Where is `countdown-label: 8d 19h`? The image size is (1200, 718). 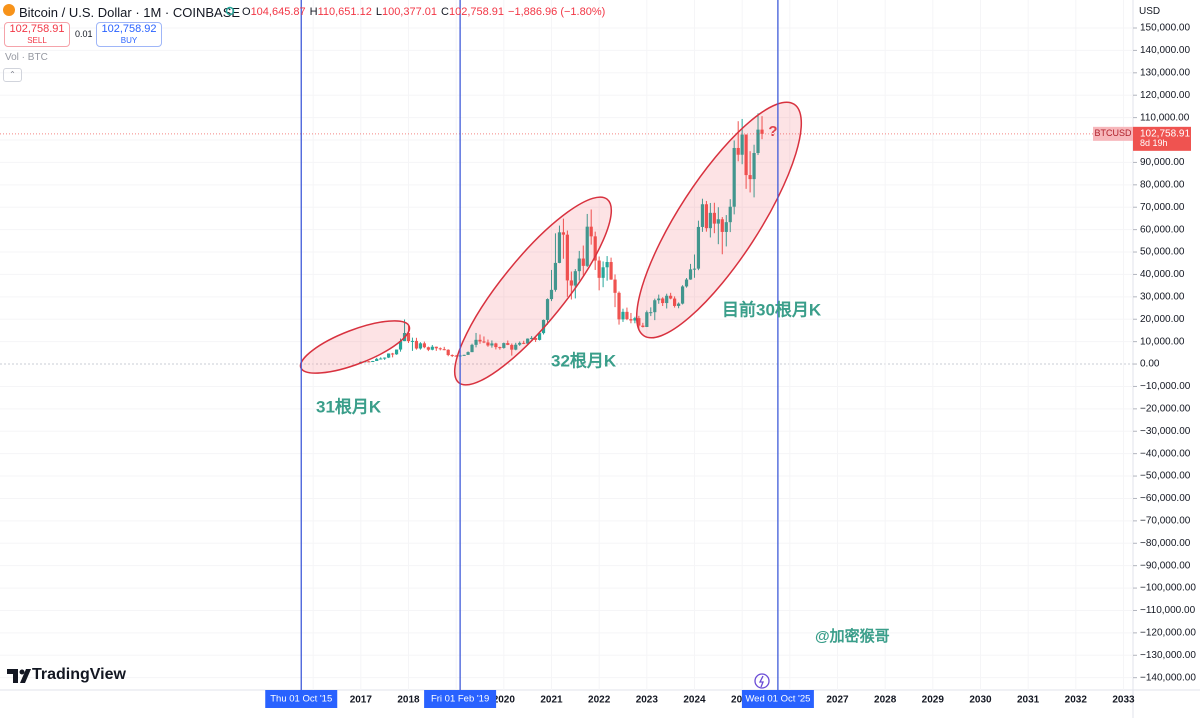
countdown-label: 8d 19h is located at coordinates (1154, 143).